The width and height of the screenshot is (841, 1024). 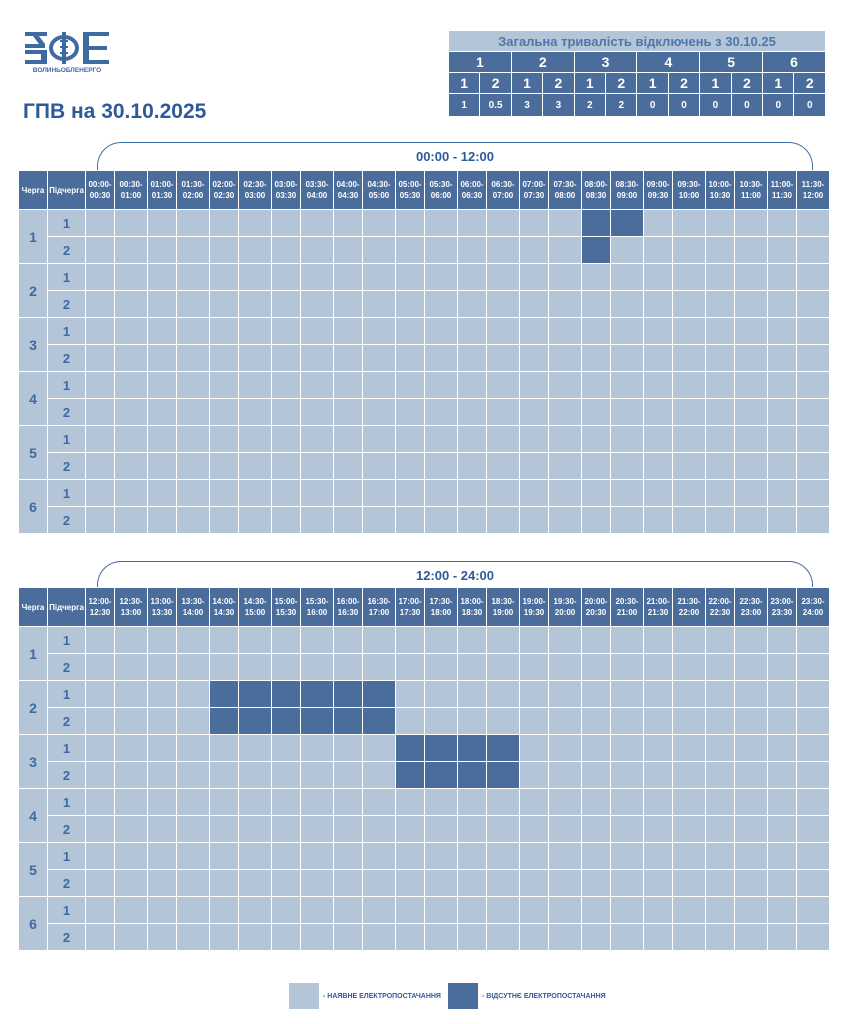 I want to click on time-slot-start: 11:00-, so click(x=782, y=184).